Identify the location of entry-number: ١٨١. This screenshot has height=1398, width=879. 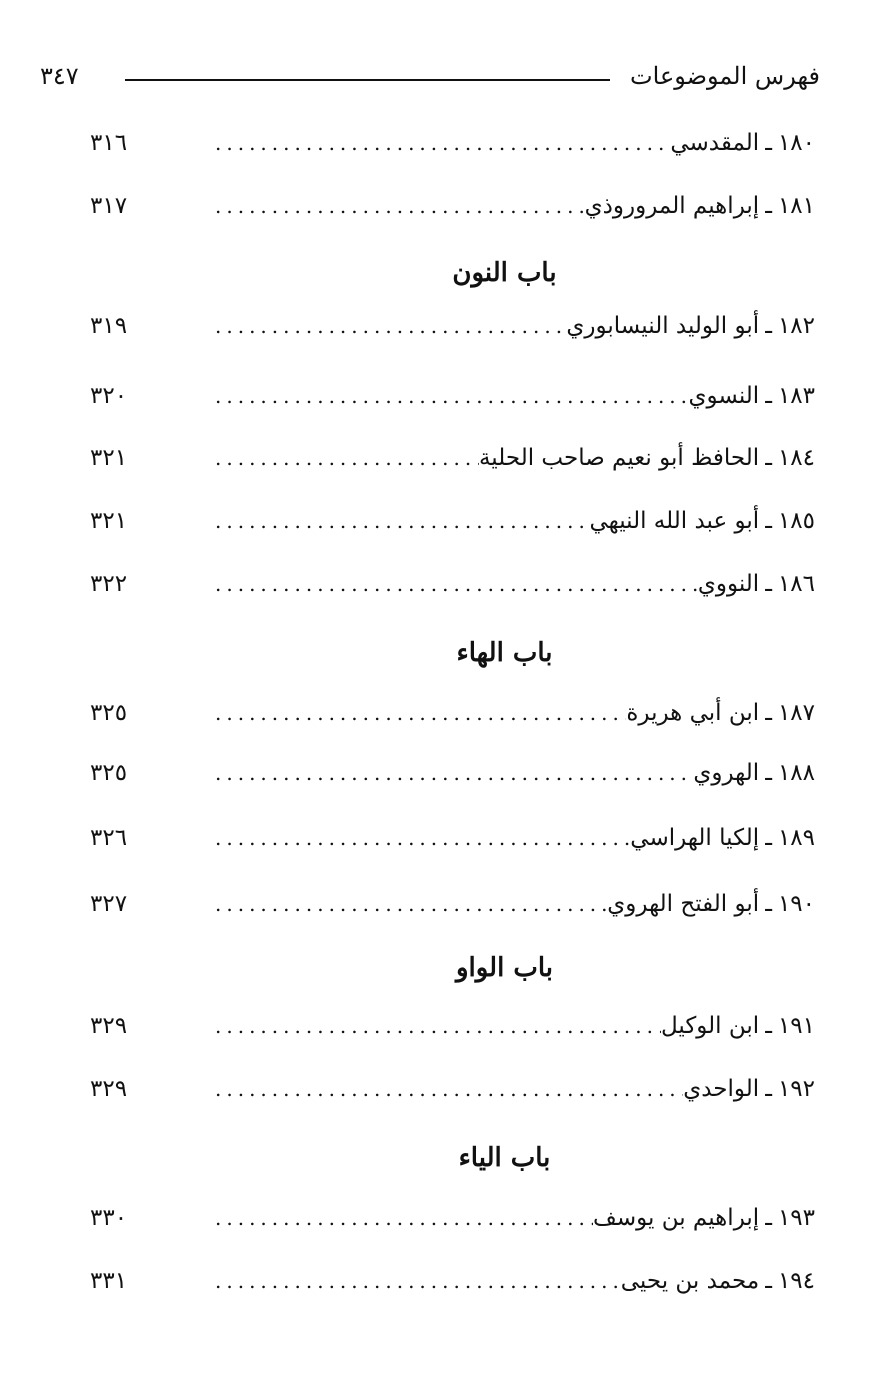
(796, 206).